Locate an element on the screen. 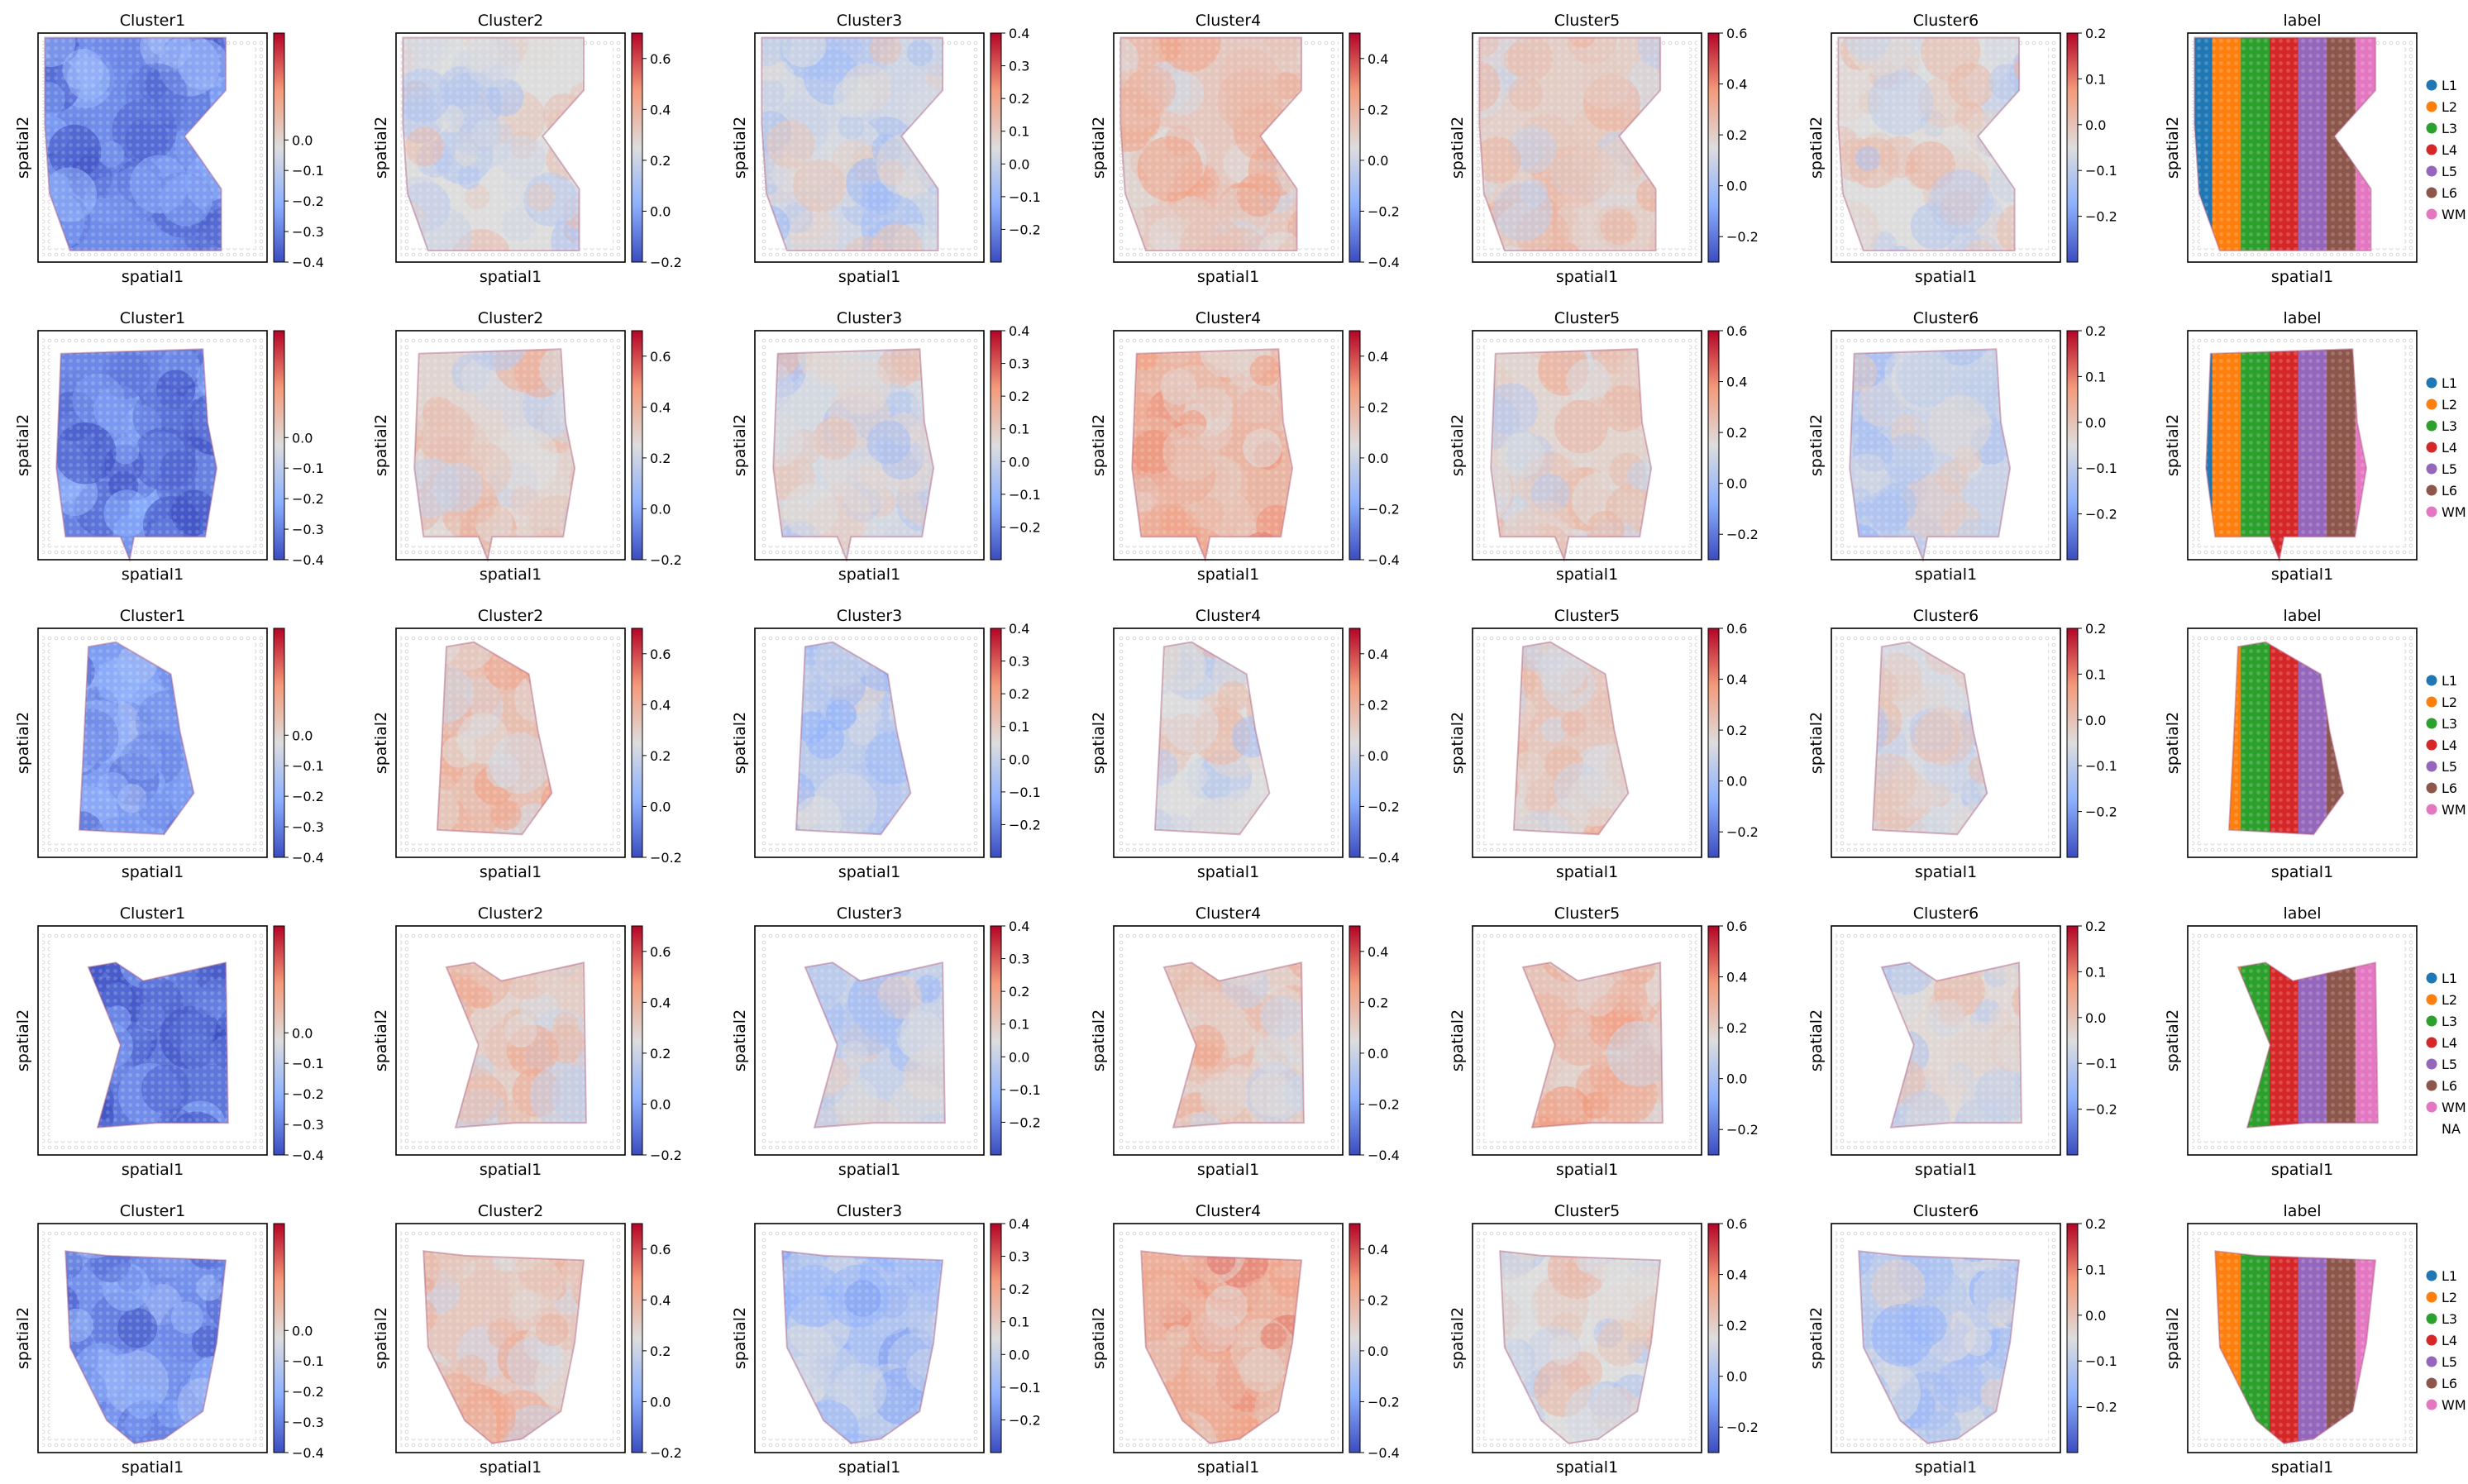 The image size is (2468, 1484). panel-cluster5-row1: Cluster5 spatial1 spatial2 0.6 0.4 0.2 0.0 −0.2 is located at coordinates (1604, 149).